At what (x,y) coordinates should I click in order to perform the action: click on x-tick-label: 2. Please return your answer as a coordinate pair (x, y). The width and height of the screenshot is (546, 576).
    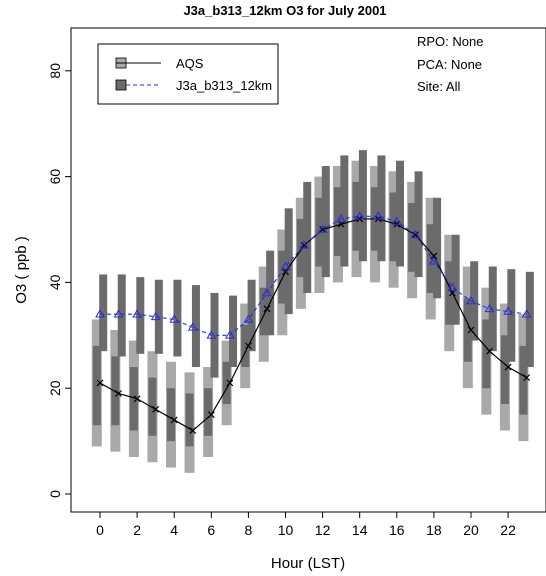
    Looking at the image, I should click on (137, 530).